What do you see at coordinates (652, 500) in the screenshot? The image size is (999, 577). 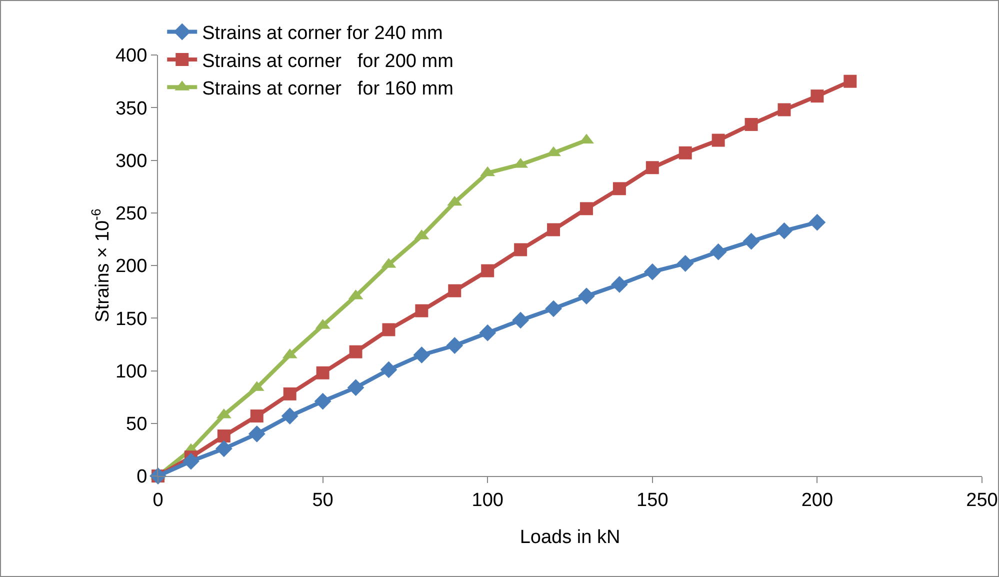 I see `x-tick-label: 150` at bounding box center [652, 500].